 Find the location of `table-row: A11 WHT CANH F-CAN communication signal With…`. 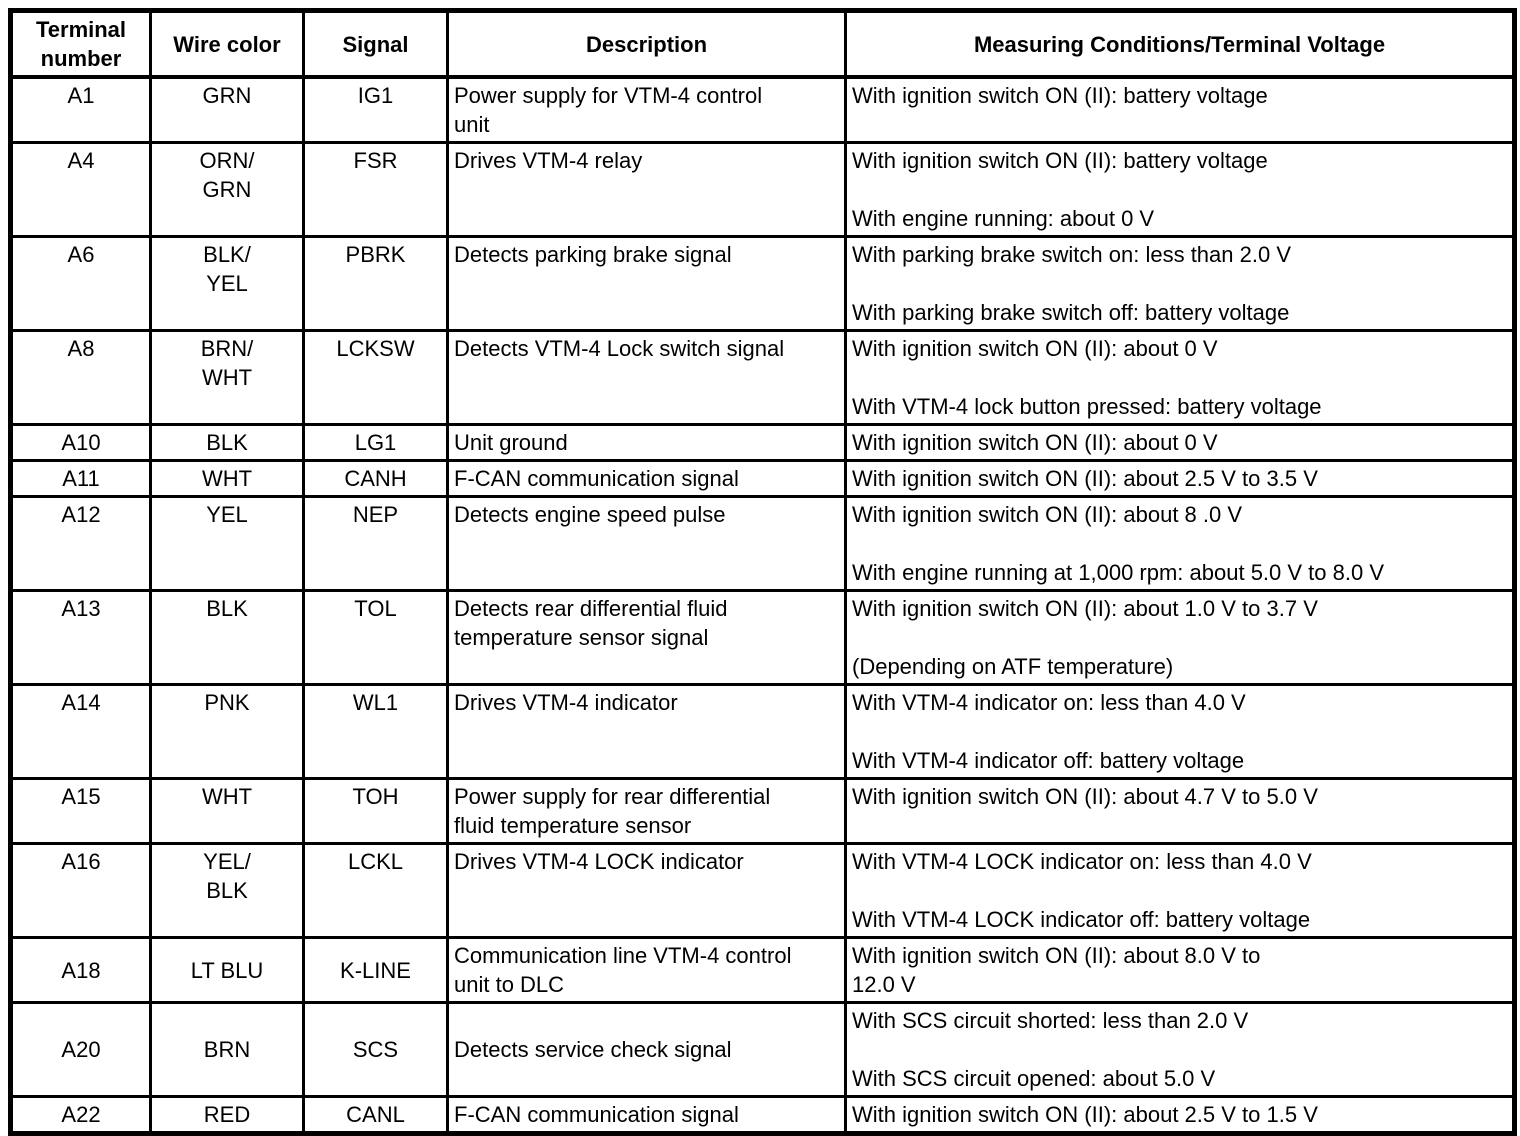

table-row: A11 WHT CANH F-CAN communication signal With… is located at coordinates (762, 478).